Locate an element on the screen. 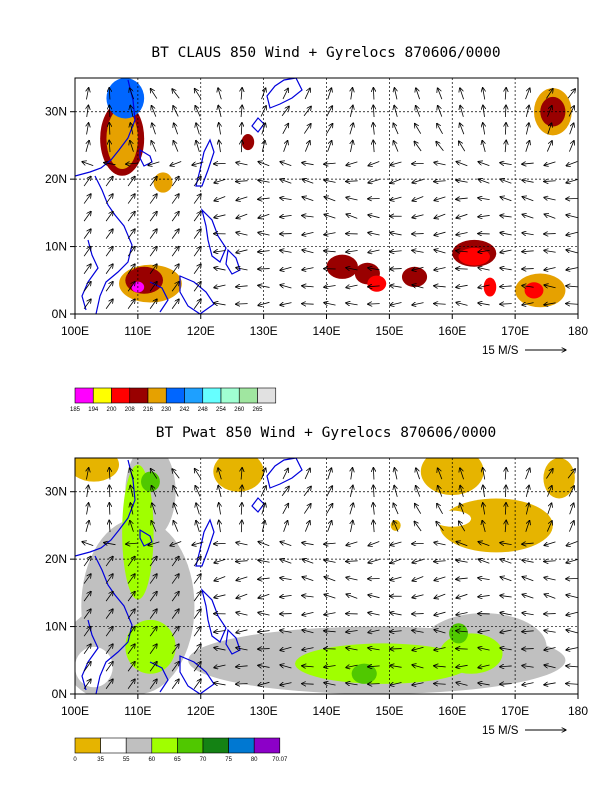 The width and height of the screenshot is (612, 792). claus-x-tick-label-6: 160E is located at coordinates (452, 331).